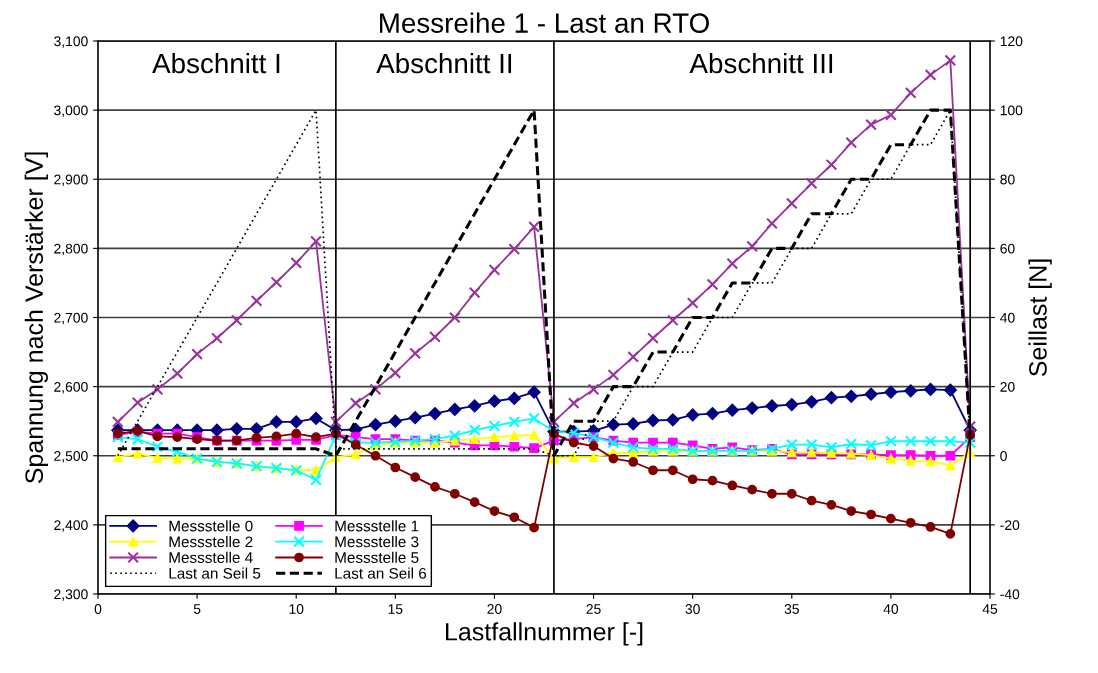 Image resolution: width=1098 pixels, height=673 pixels. I want to click on y2-tick-label: 20, so click(1007, 386).